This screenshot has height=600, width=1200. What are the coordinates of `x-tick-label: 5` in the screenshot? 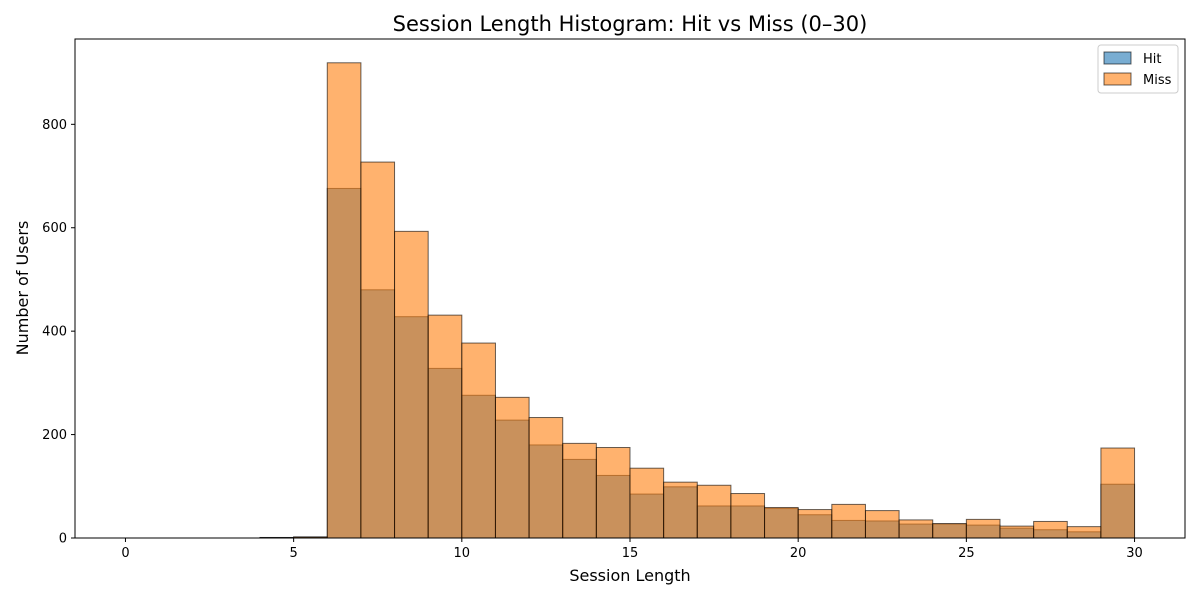 It's located at (293, 553).